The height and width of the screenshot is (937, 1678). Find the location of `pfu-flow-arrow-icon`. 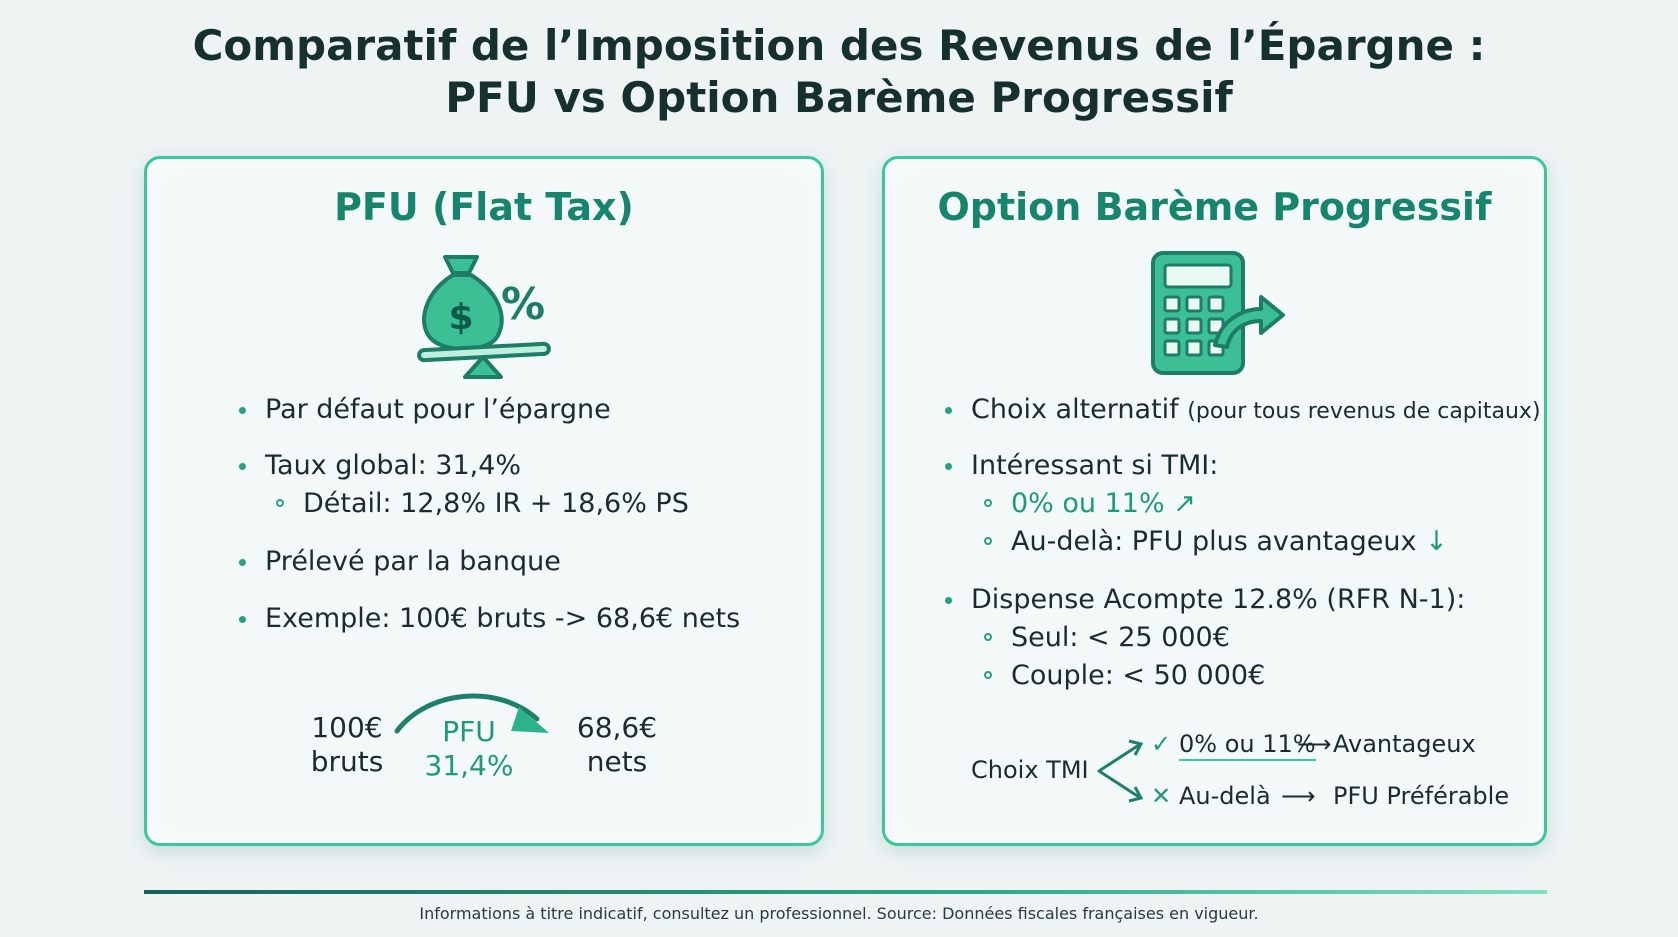

pfu-flow-arrow-icon is located at coordinates (471, 713).